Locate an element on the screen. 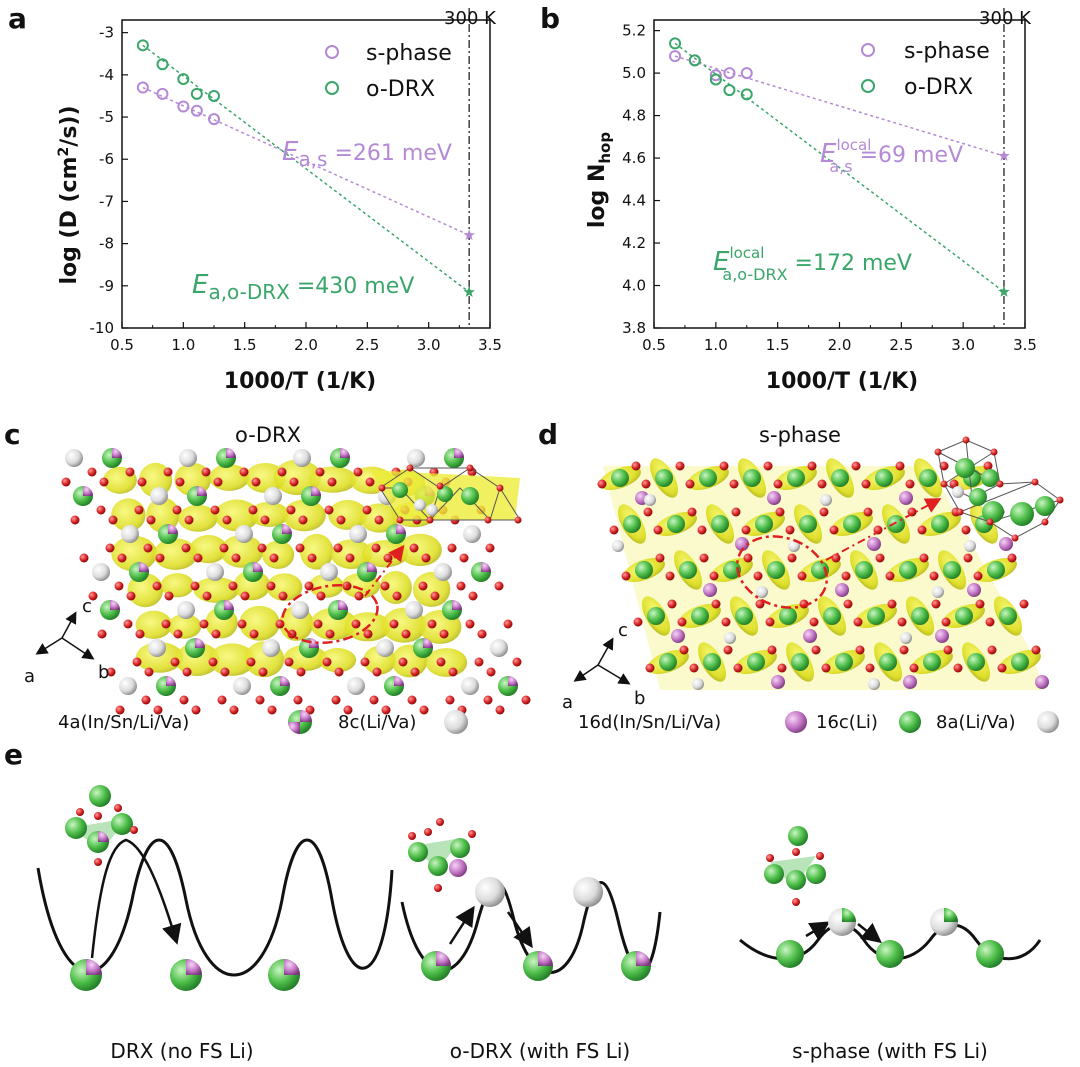  extrapolated-star is located at coordinates (1004, 291).